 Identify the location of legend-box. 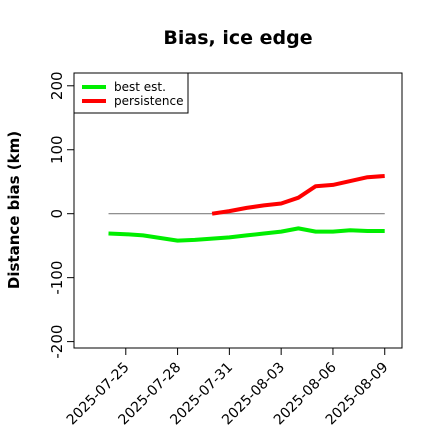
(131, 93).